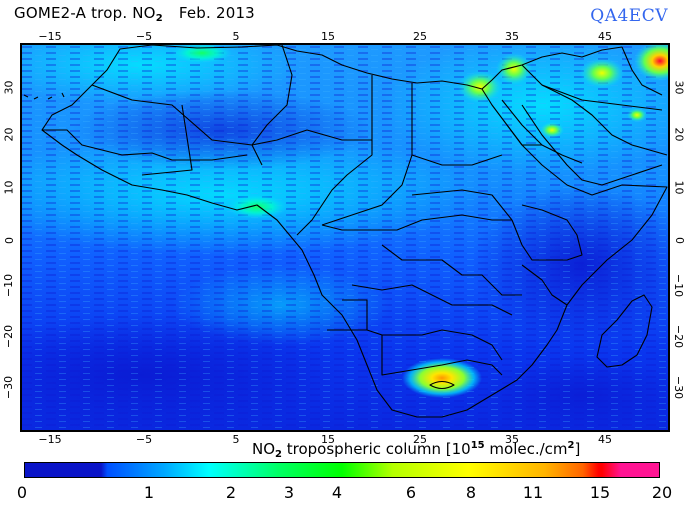  Describe the element at coordinates (159, 18) in the screenshot. I see `title-subscript: 2` at that location.